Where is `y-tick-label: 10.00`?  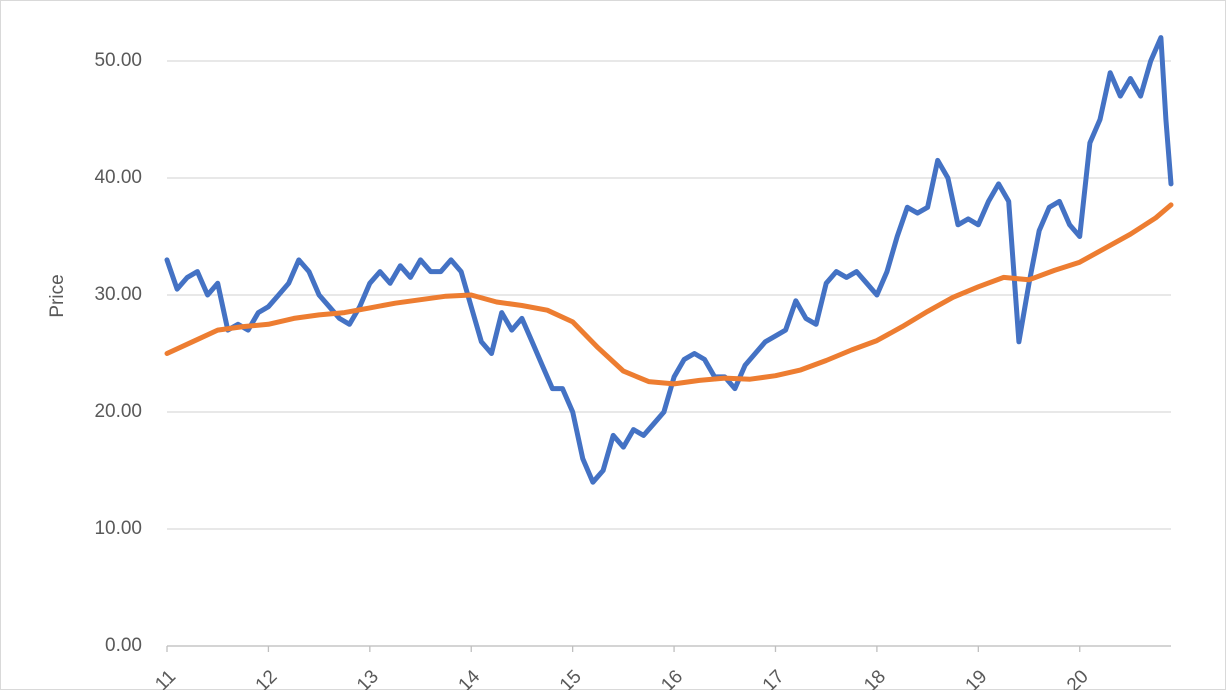
y-tick-label: 10.00 is located at coordinates (118, 528).